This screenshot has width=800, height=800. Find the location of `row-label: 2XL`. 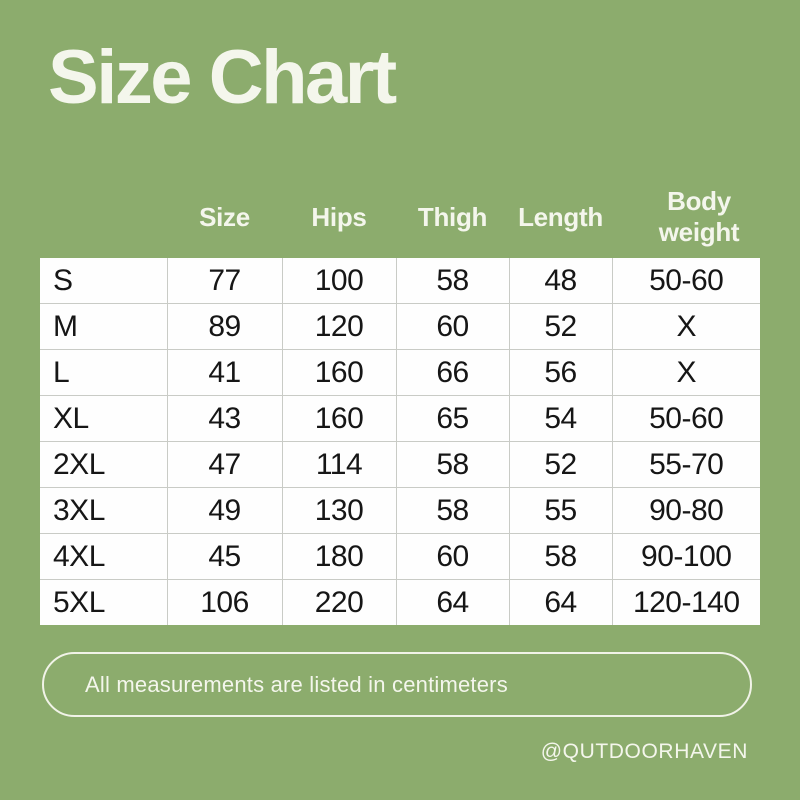

row-label: 2XL is located at coordinates (104, 464).